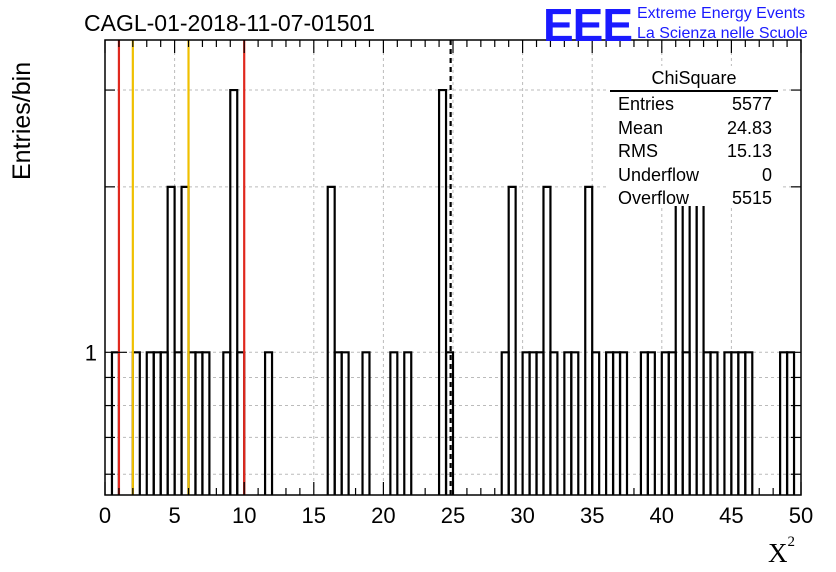  Describe the element at coordinates (694, 199) in the screenshot. I see `stats-row-overflow: Overflow 5515` at that location.